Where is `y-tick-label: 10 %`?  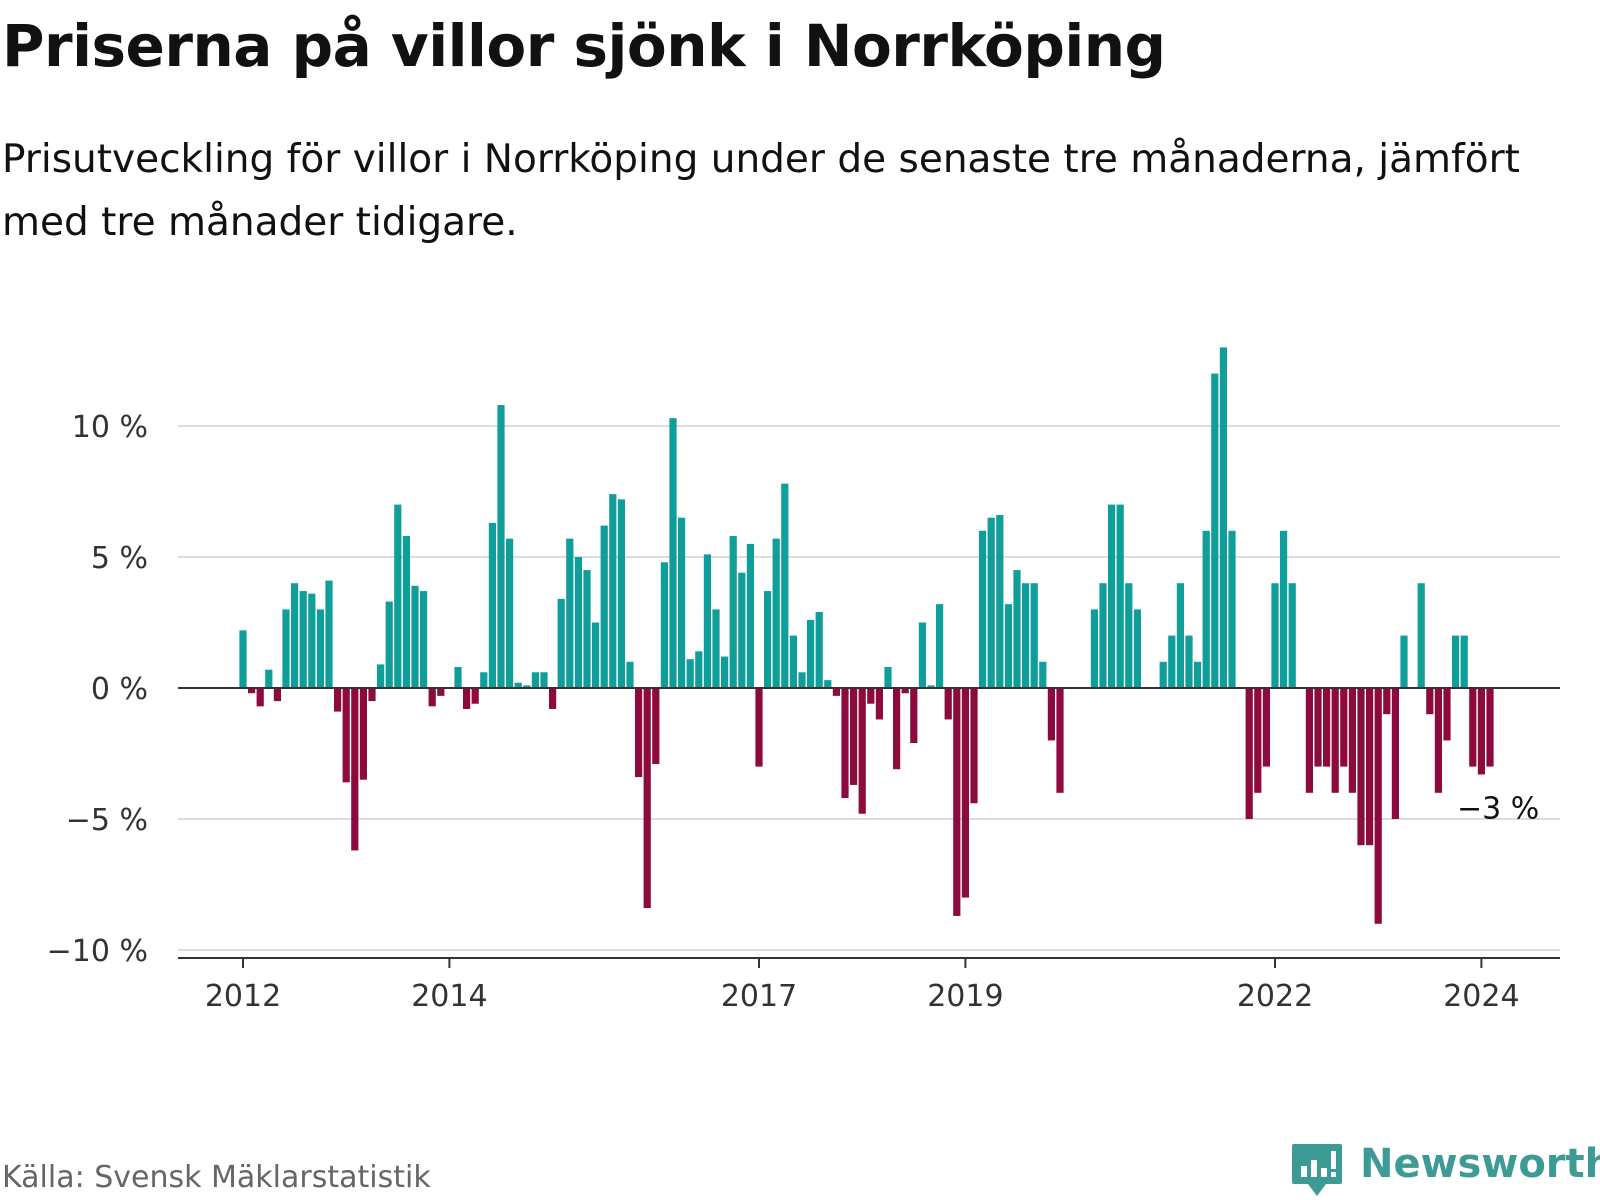 y-tick-label: 10 % is located at coordinates (110, 427).